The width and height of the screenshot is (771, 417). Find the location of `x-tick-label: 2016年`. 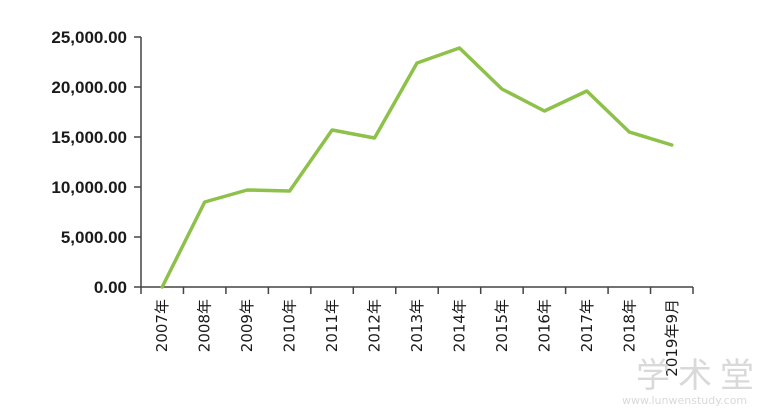

x-tick-label: 2016年 is located at coordinates (544, 325).